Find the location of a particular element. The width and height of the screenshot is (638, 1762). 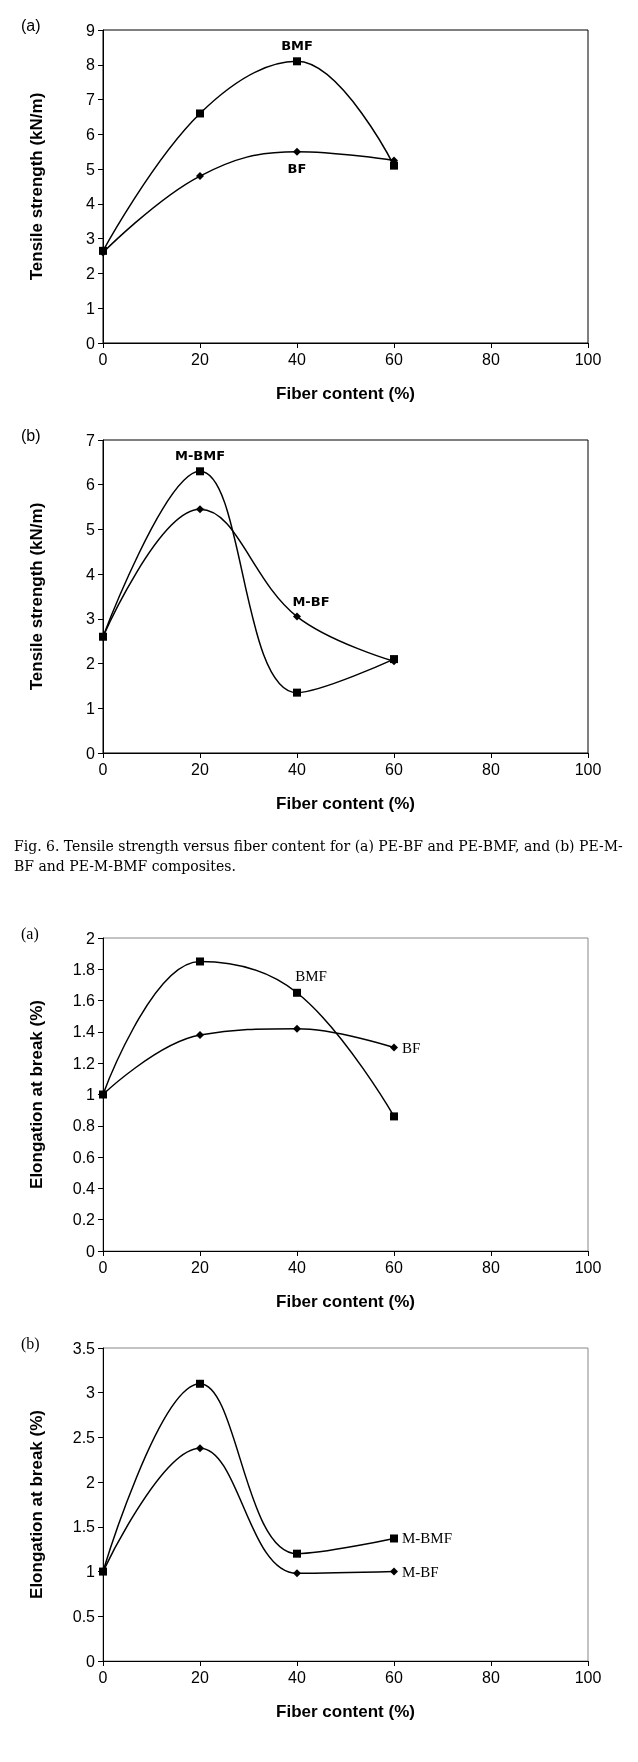

y-tick-label: 1.8 is located at coordinates (84, 969).